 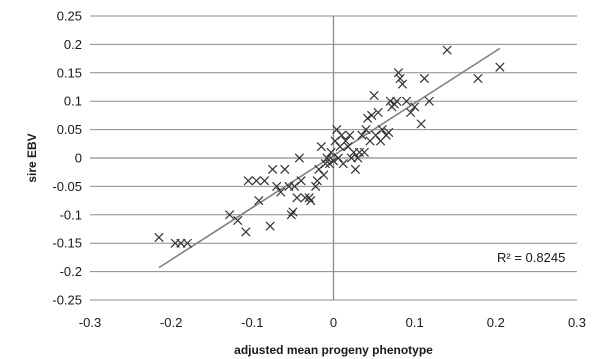 I want to click on y-tick-label: -0.1, so click(x=71, y=214).